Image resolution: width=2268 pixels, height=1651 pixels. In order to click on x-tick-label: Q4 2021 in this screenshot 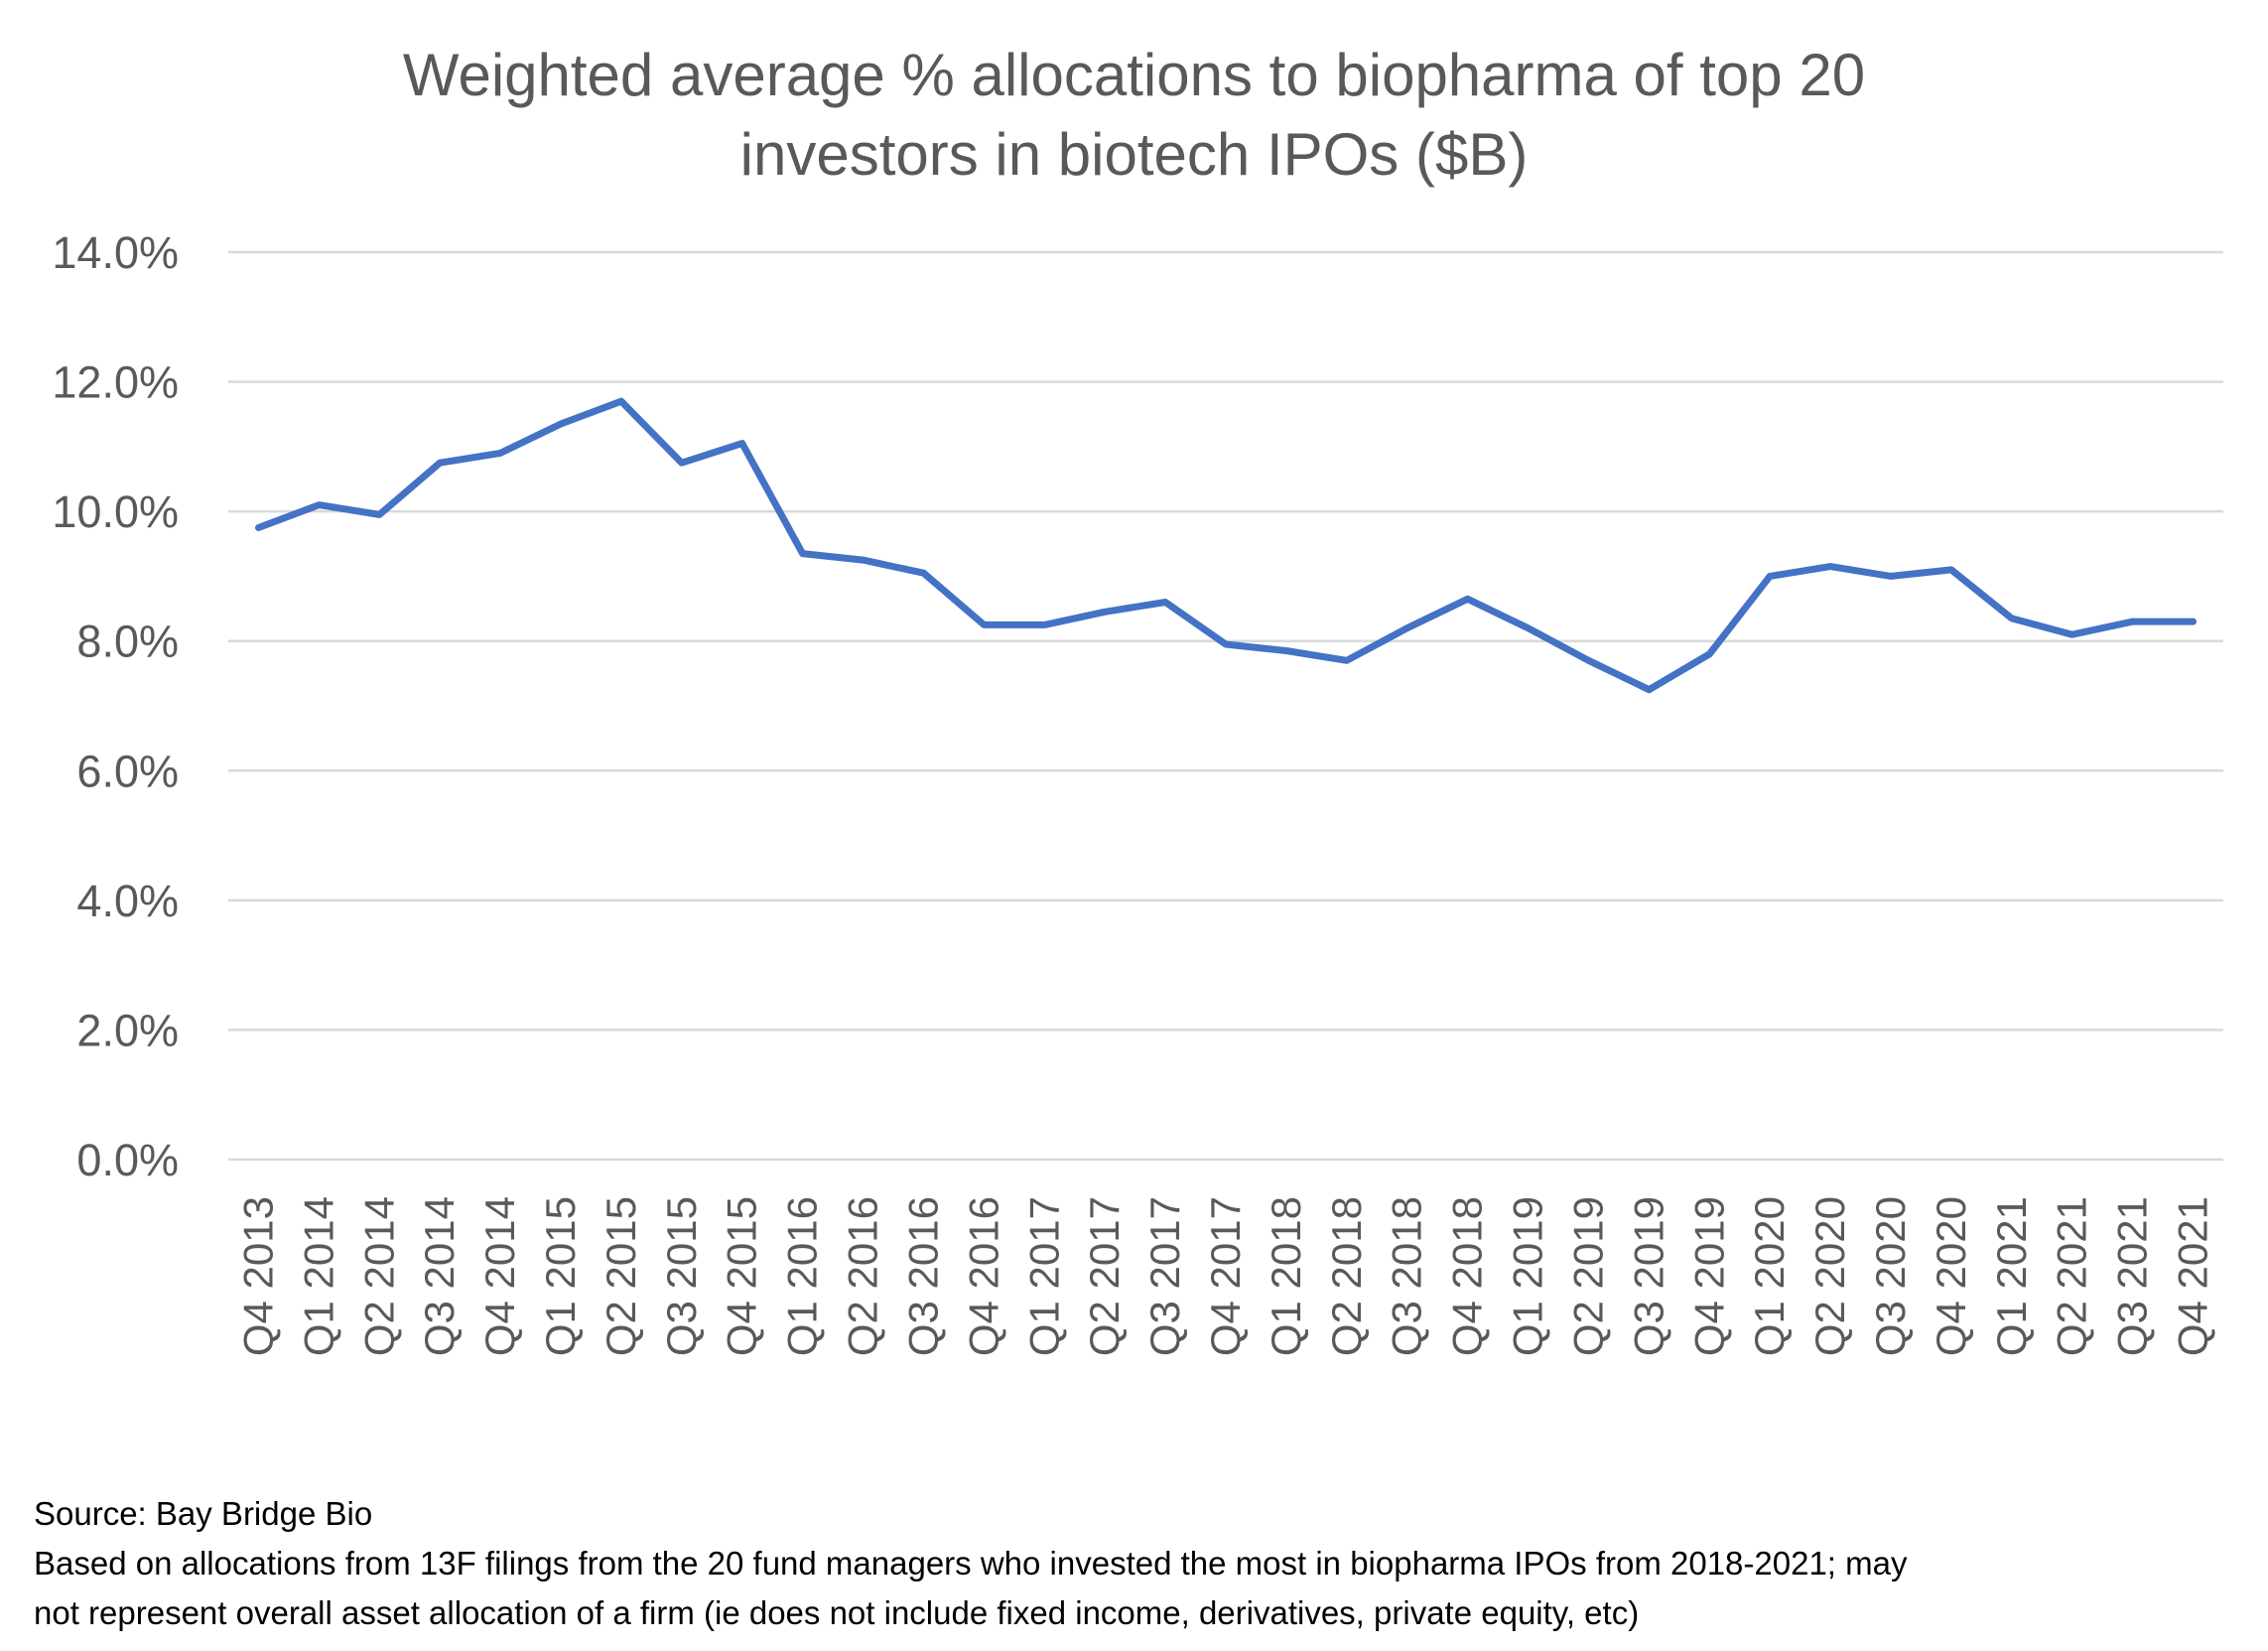, I will do `click(2193, 1276)`.